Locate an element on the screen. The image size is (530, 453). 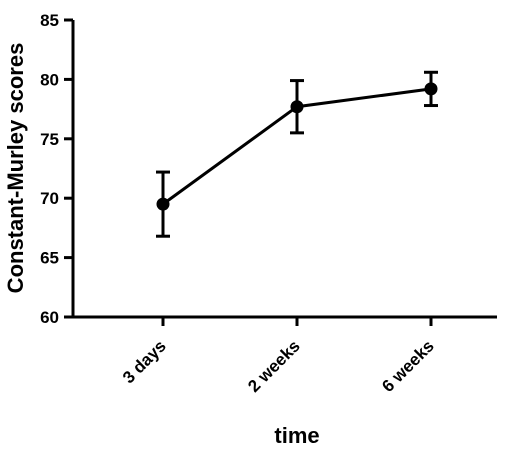
y-axis-ticks: 60 65 70 75 80 85 is located at coordinates (56, 169).